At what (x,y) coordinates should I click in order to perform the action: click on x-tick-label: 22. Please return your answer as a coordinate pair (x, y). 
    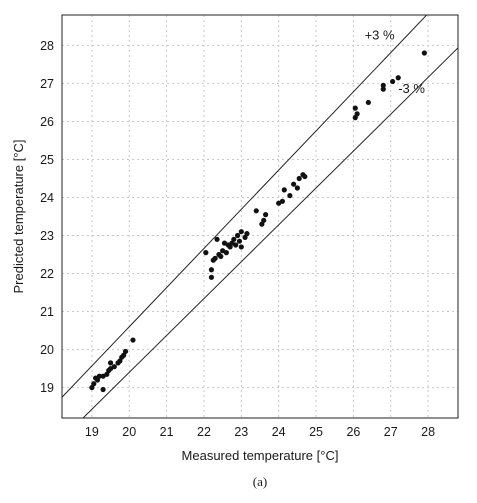
    Looking at the image, I should click on (204, 432).